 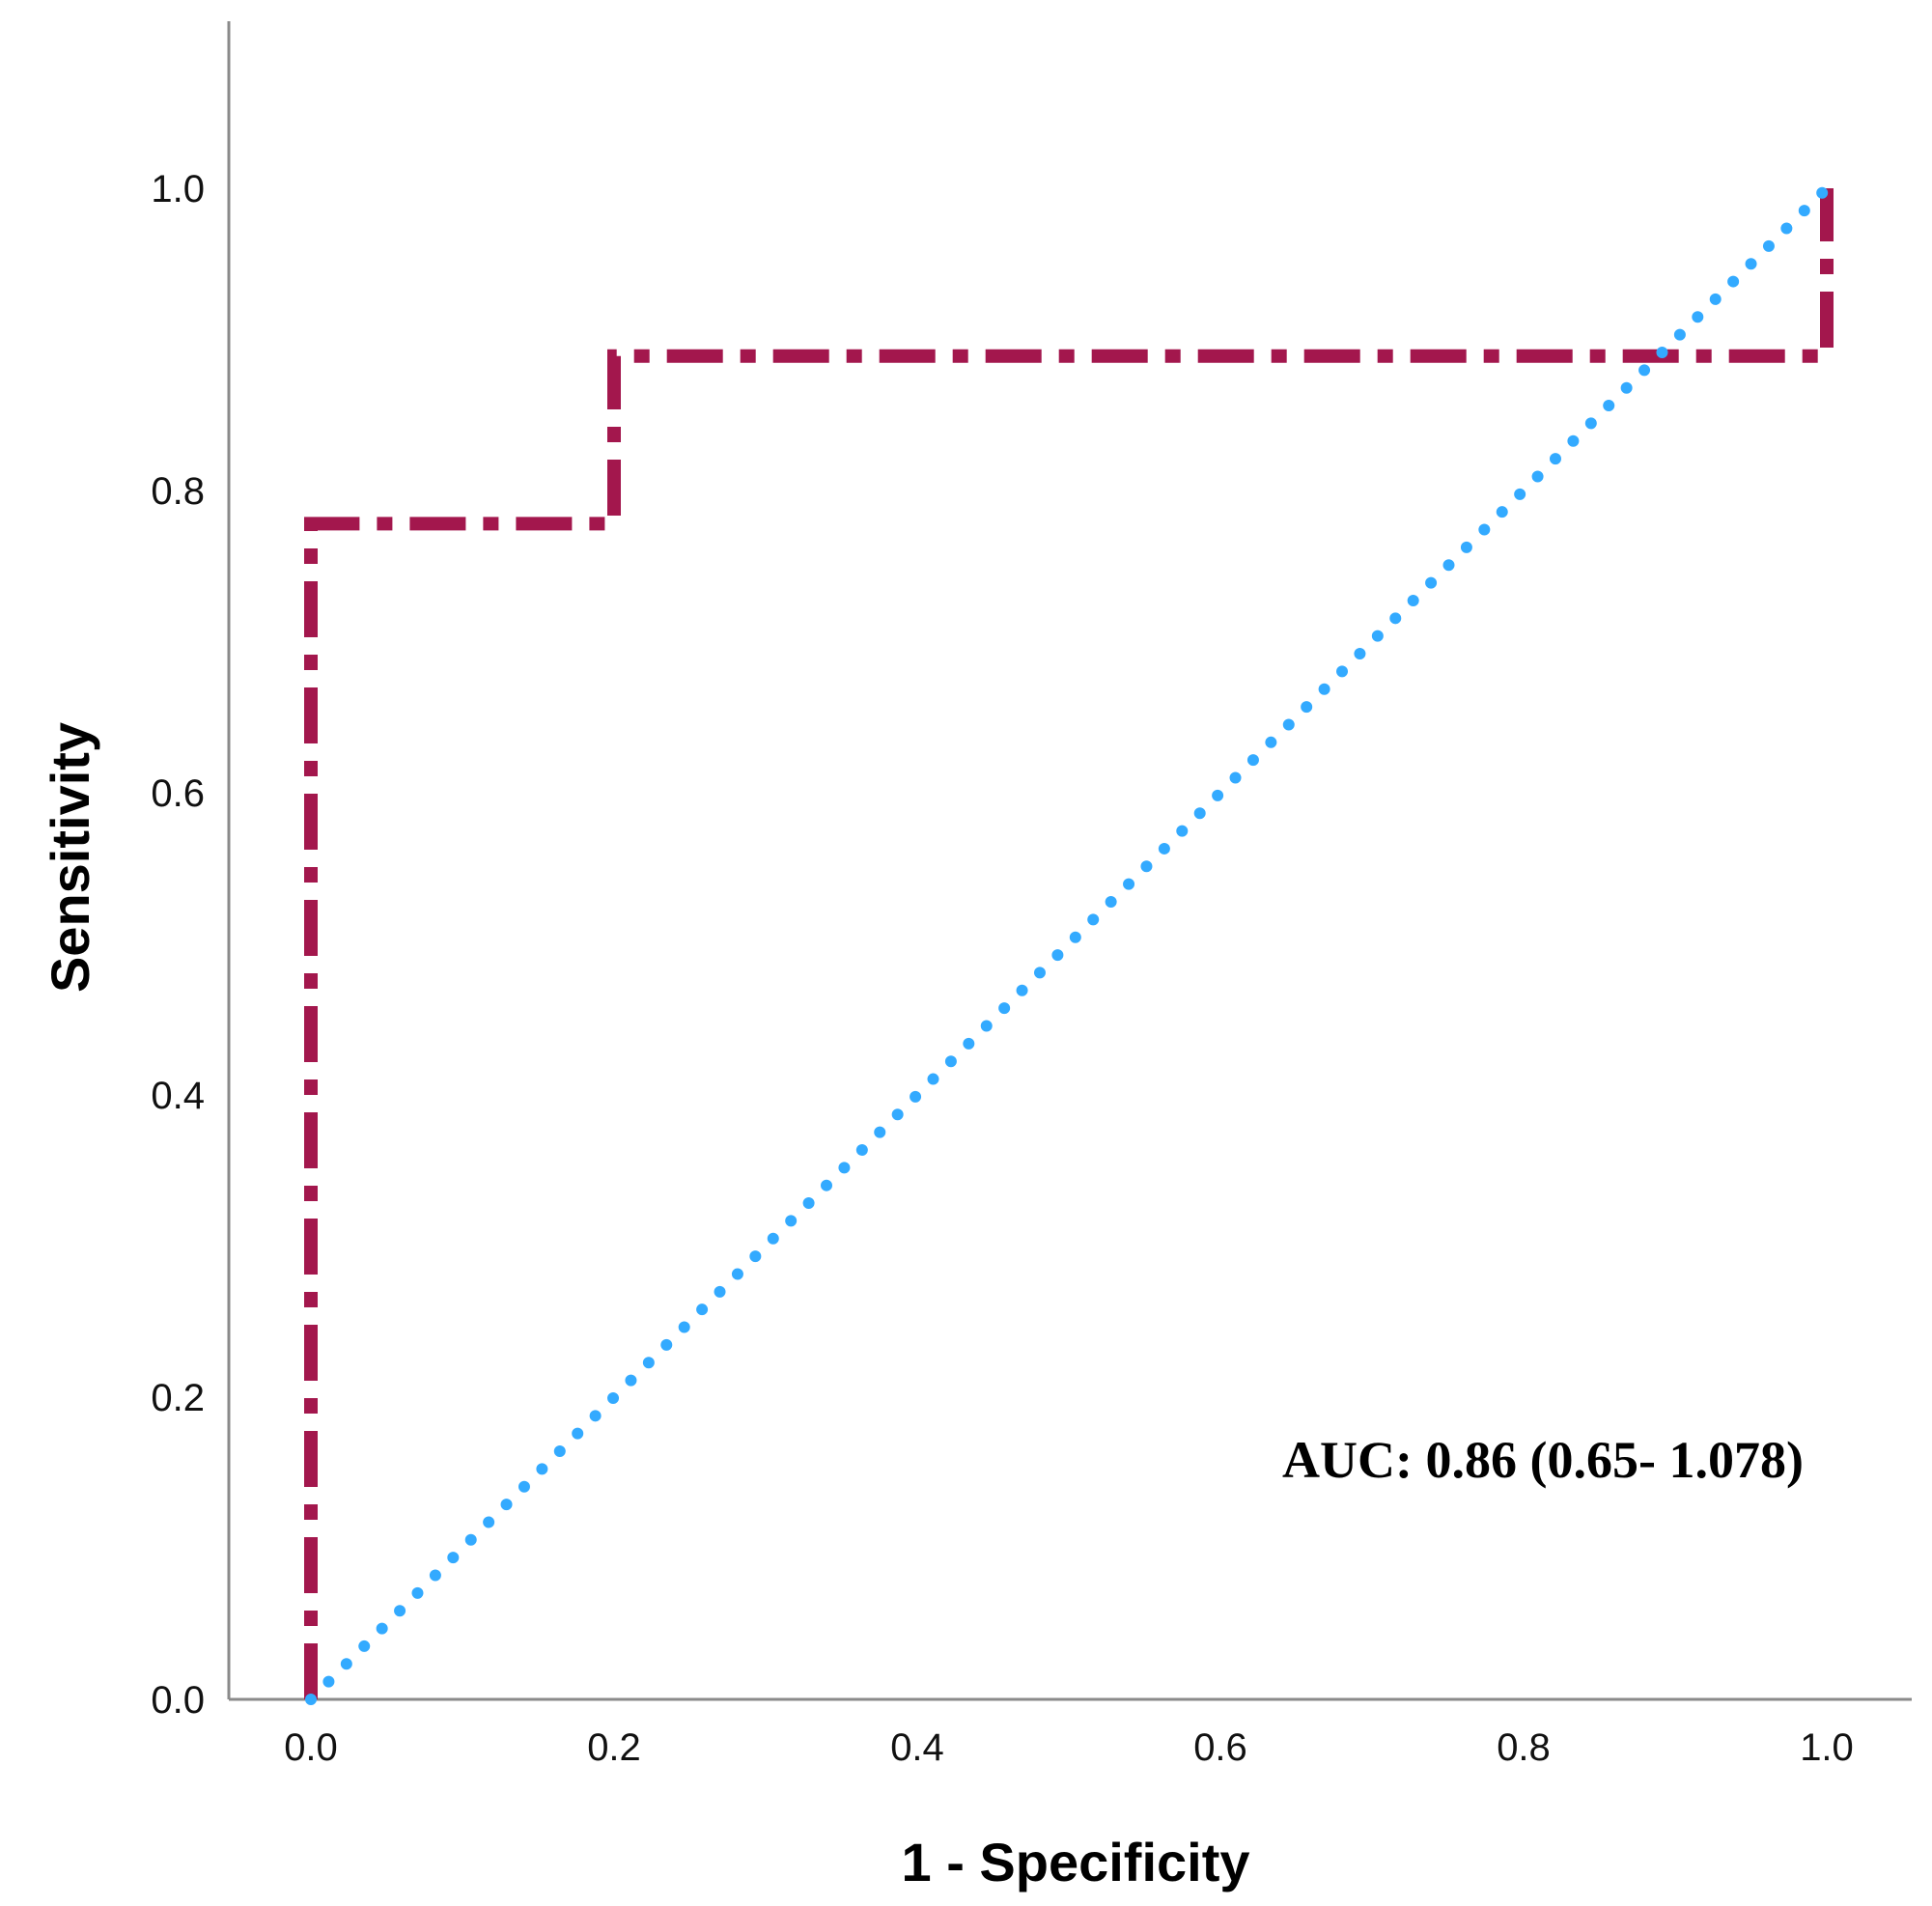 I want to click on y-axis-title: Sensitivity, so click(x=70, y=858).